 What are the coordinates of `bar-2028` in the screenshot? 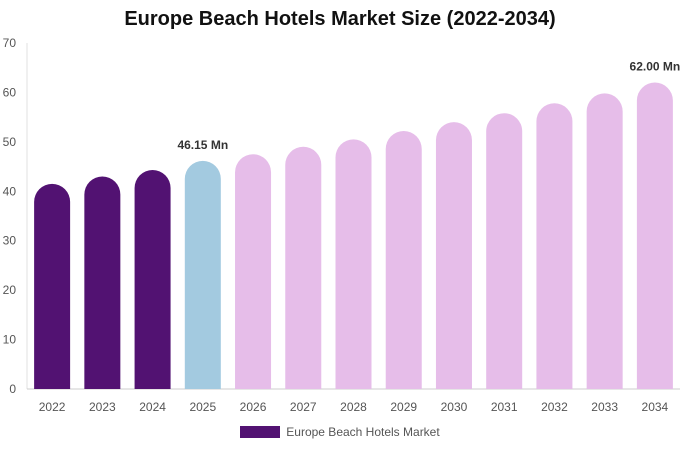 It's located at (353, 264).